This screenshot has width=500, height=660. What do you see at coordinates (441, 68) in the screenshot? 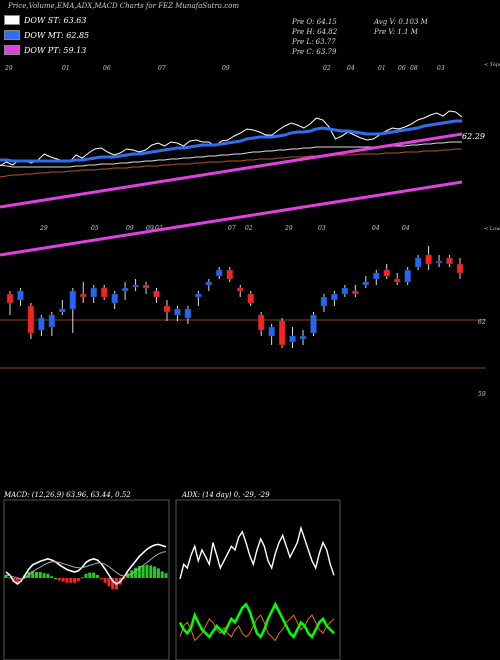
I see `top-date-label: 03` at bounding box center [441, 68].